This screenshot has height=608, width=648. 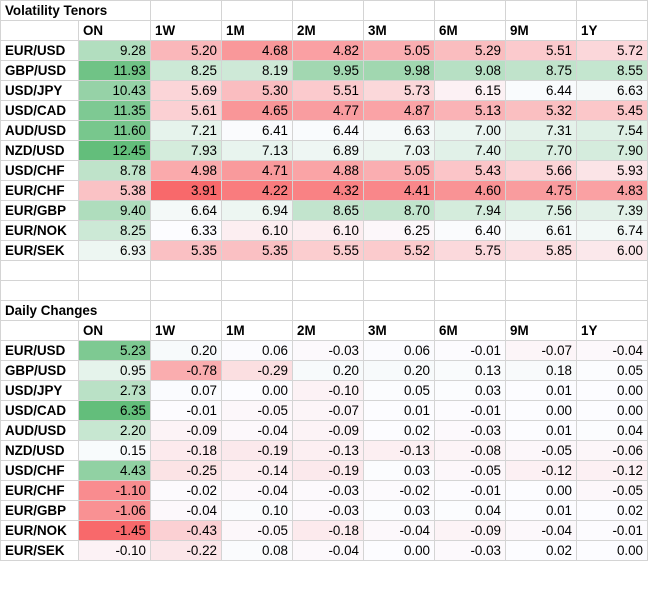 I want to click on section-title: Daily Changes, so click(x=75, y=310).